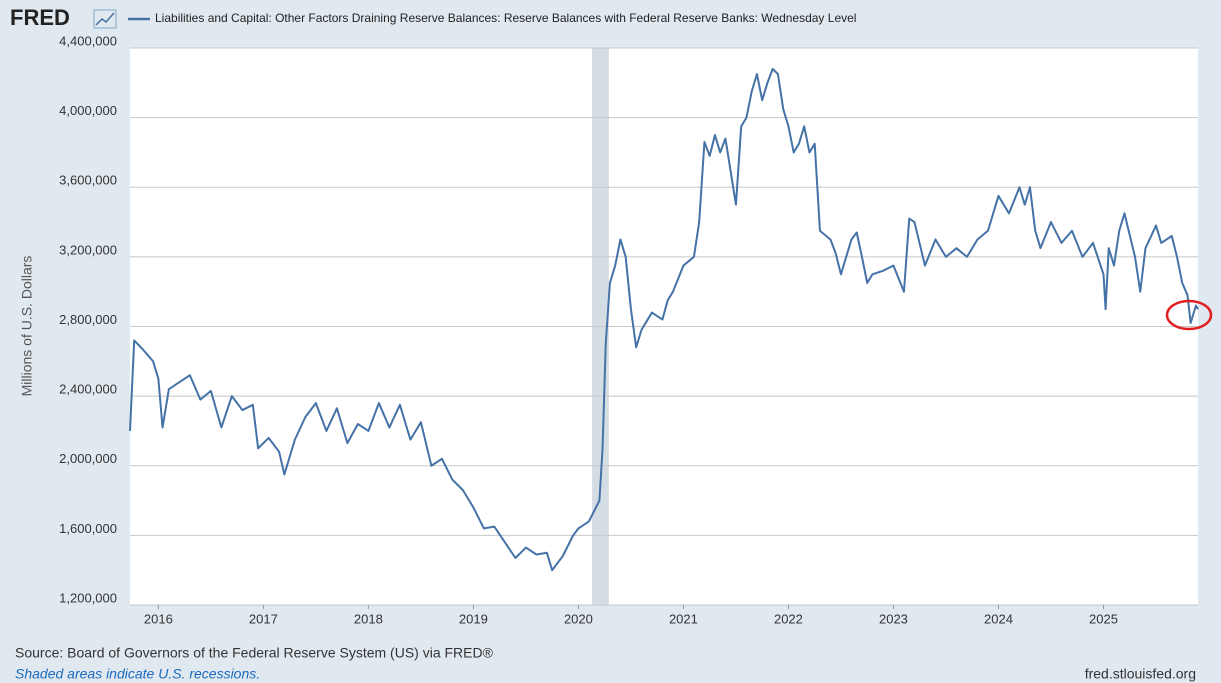 The image size is (1221, 683). What do you see at coordinates (998, 618) in the screenshot?
I see `x-tick-label: 2024` at bounding box center [998, 618].